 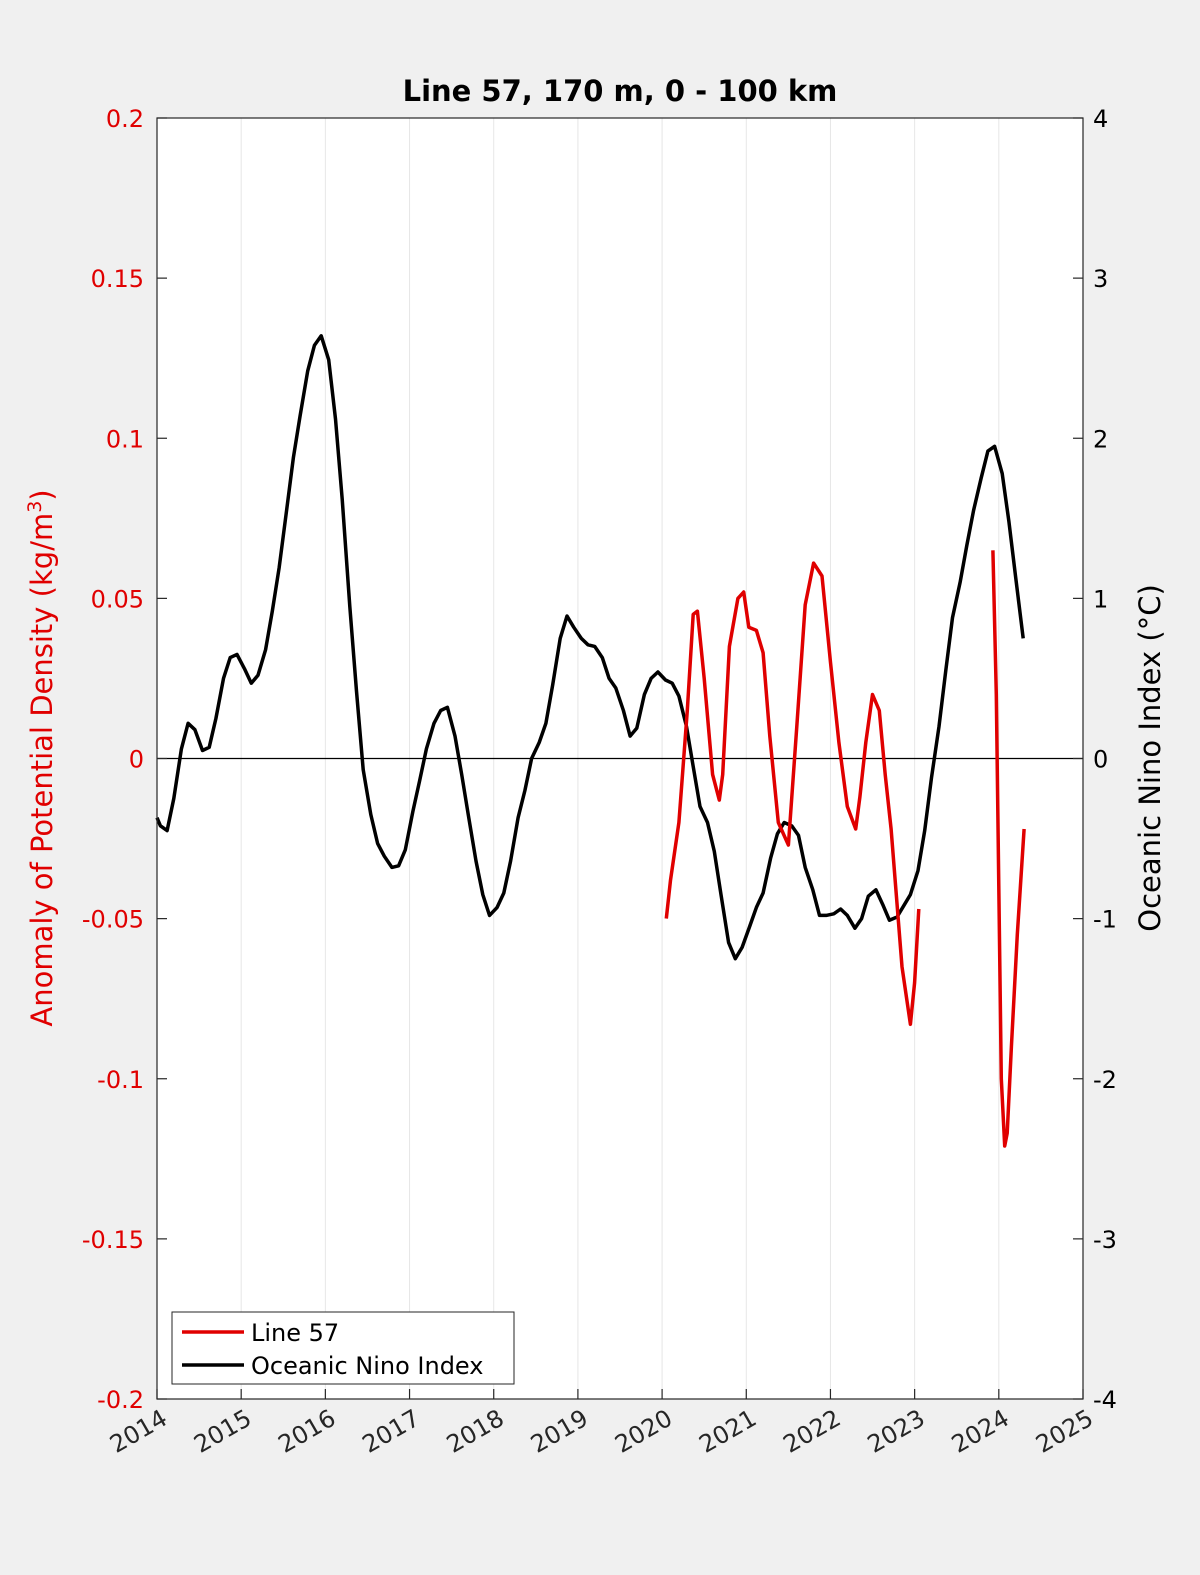 What do you see at coordinates (117, 279) in the screenshot?
I see `y-left-tick-label: 0.15` at bounding box center [117, 279].